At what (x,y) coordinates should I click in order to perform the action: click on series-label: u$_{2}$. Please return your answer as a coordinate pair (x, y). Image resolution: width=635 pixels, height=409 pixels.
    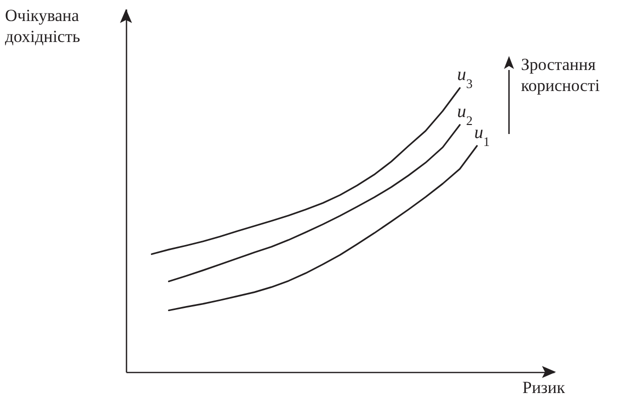
    Looking at the image, I should click on (465, 114).